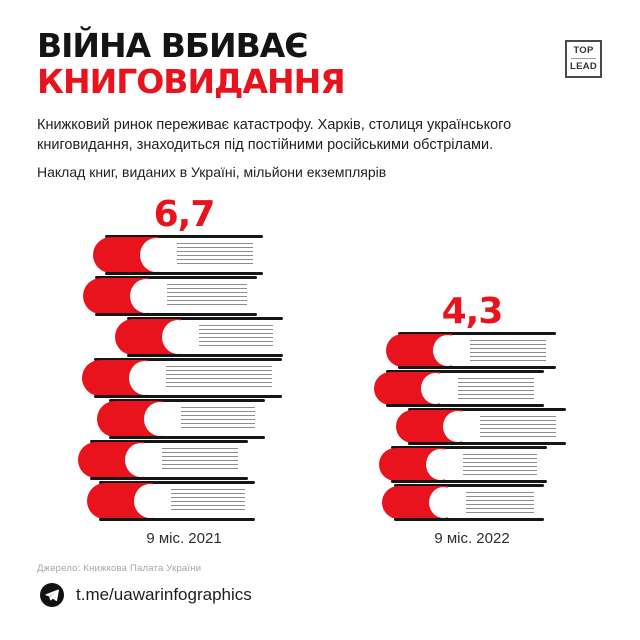  I want to click on logo-bottom-text: LEAD, so click(583, 66).